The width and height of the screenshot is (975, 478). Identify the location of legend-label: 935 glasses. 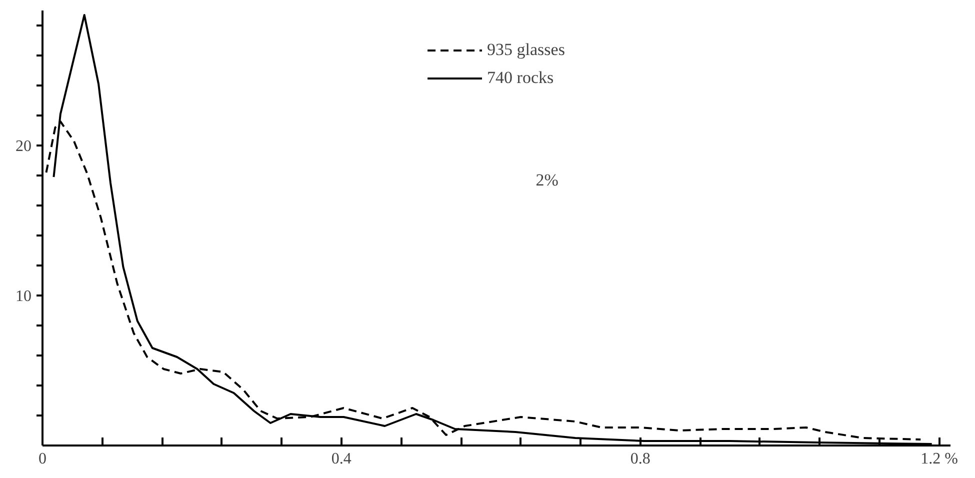
(526, 50).